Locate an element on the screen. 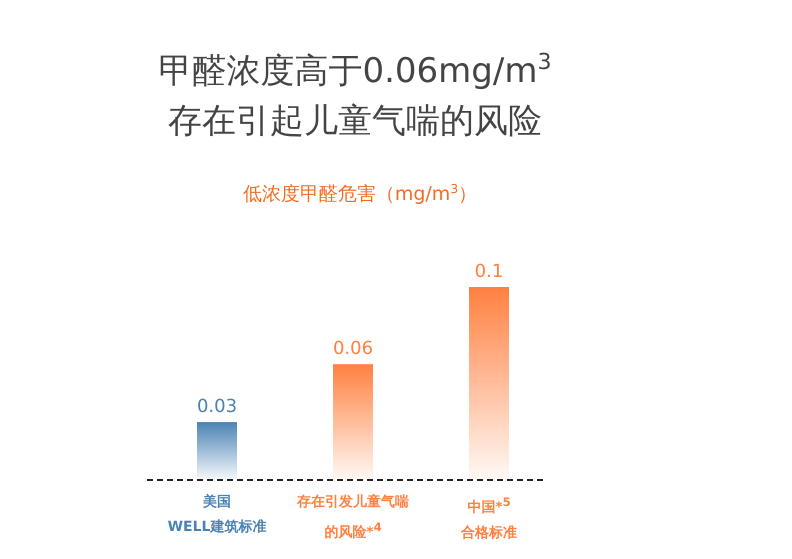 The width and height of the screenshot is (792, 559). chart-subtitle: 低浓度甲醛危害（mg/m$^{3}$） is located at coordinates (360, 193).